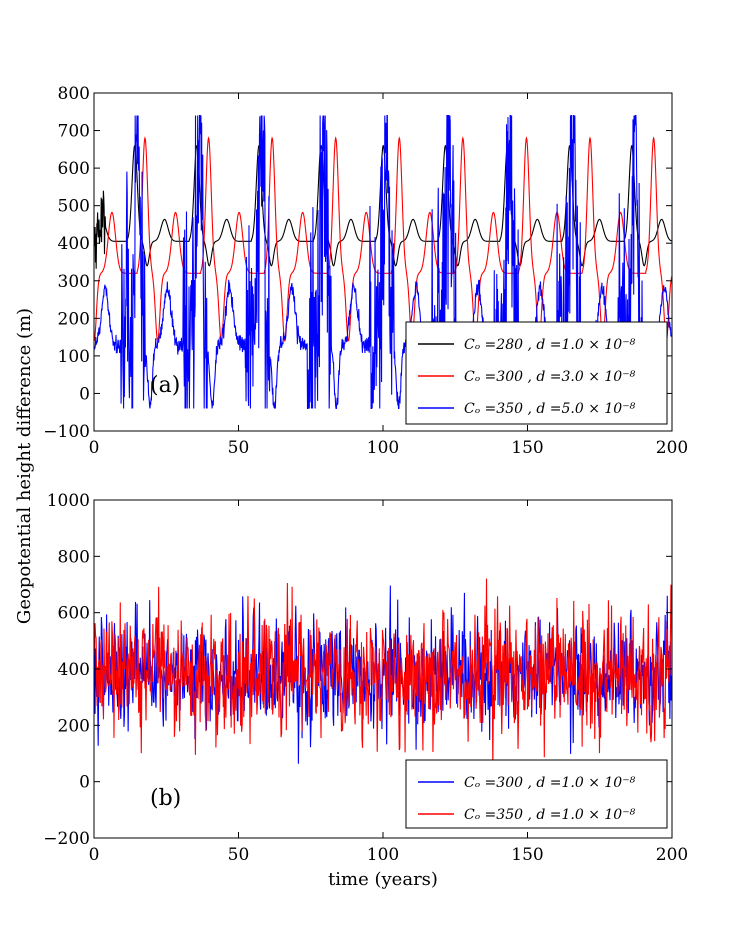 The image size is (747, 931). Describe the element at coordinates (550, 409) in the screenshot. I see `legend-entry: Cₒ =350 , d =5.0 × 10⁻⁸` at that location.